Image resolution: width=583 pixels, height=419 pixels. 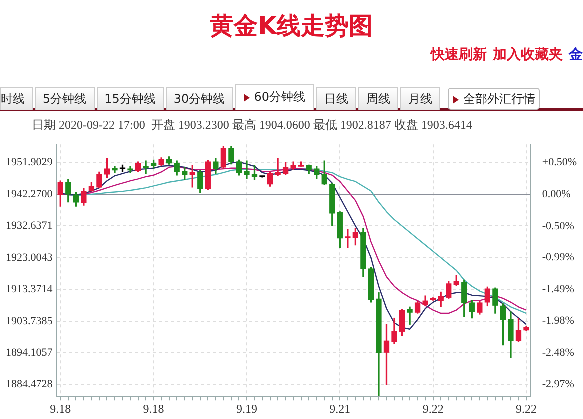 What do you see at coordinates (494, 99) in the screenshot?
I see `text: 全部外汇行情` at bounding box center [494, 99].